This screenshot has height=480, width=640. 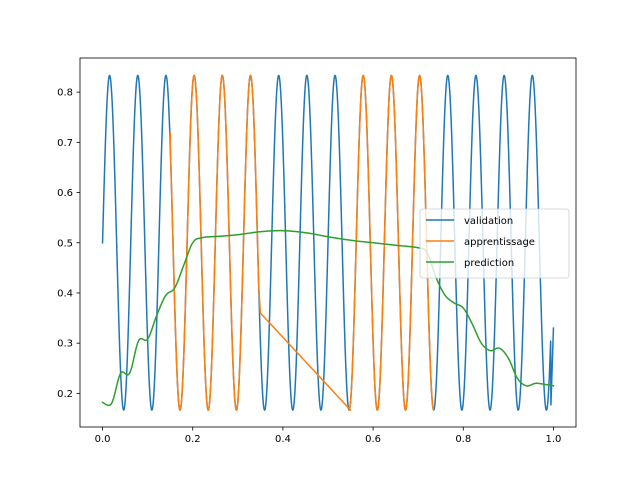 What do you see at coordinates (65, 93) in the screenshot?
I see `y-tick-label: 0.8` at bounding box center [65, 93].